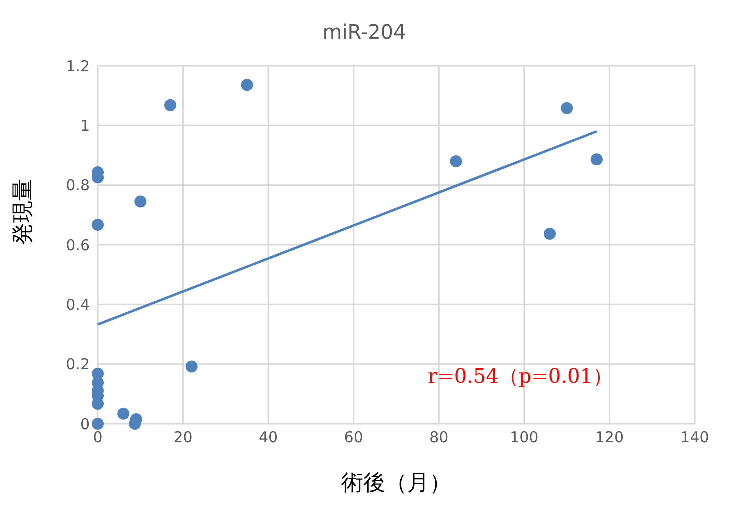 This screenshot has height=512, width=729. What do you see at coordinates (609, 437) in the screenshot?
I see `x-tick-label: 120` at bounding box center [609, 437].